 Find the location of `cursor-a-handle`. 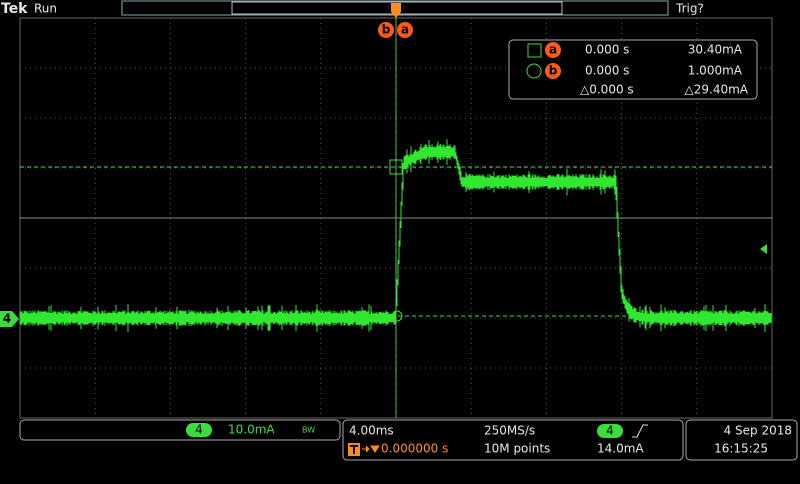

cursor-a-handle is located at coordinates (396, 167).